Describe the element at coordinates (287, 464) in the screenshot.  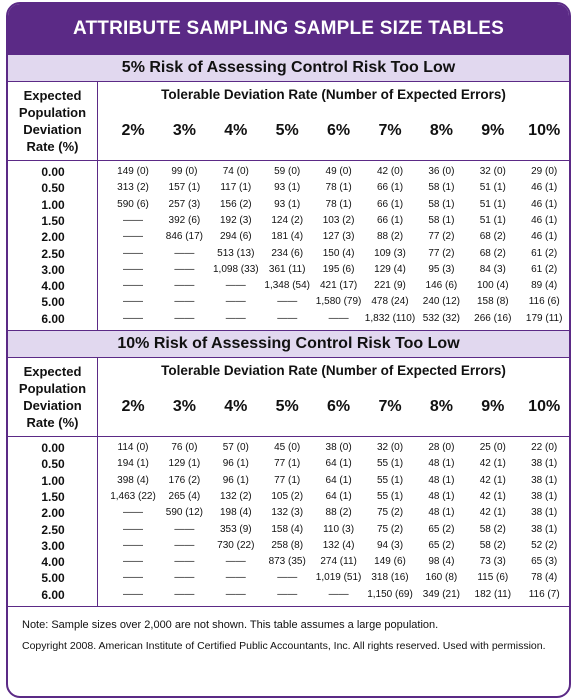
I see `table-cell: 77 (1)` at that location.